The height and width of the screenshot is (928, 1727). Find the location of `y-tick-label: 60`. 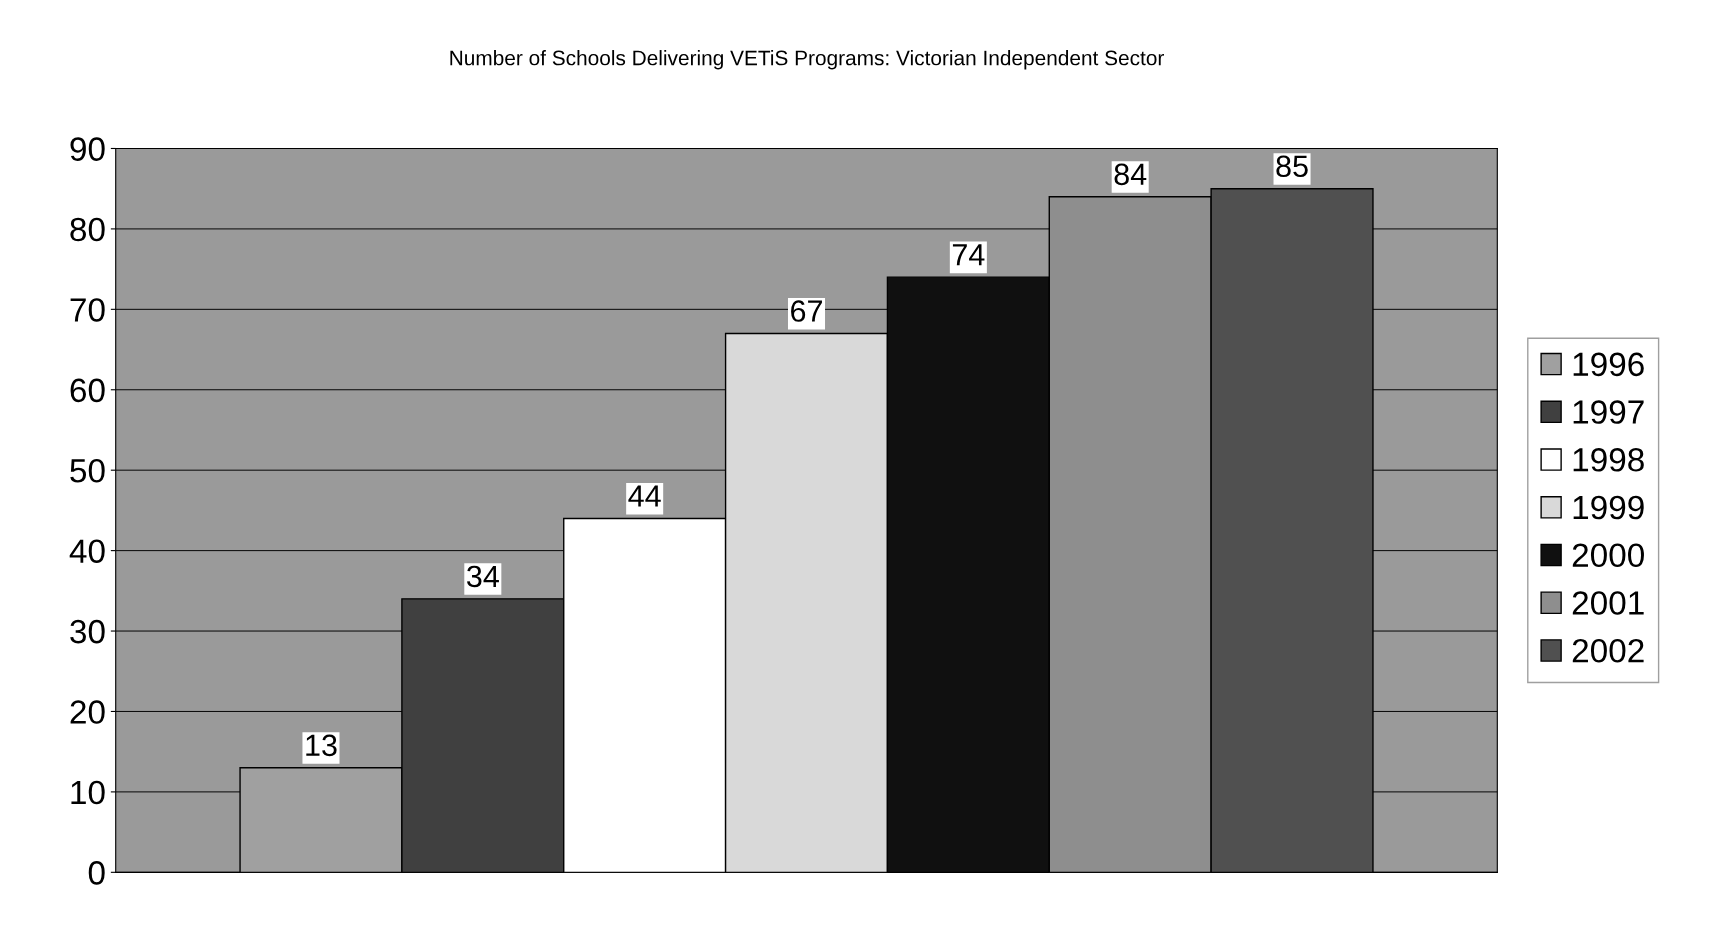

y-tick-label: 60 is located at coordinates (87, 390).